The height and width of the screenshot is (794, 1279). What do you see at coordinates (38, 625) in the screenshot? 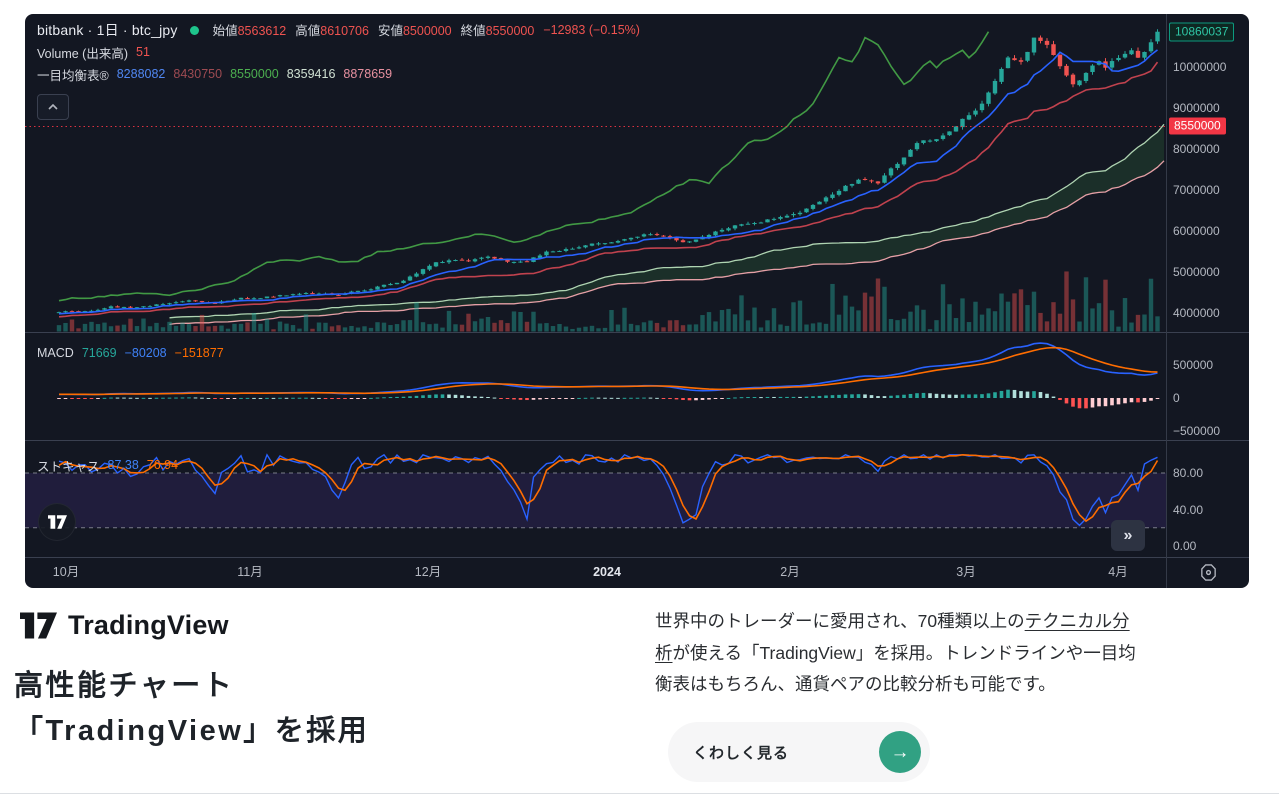
I see `tradingview-logo-icon` at bounding box center [38, 625].